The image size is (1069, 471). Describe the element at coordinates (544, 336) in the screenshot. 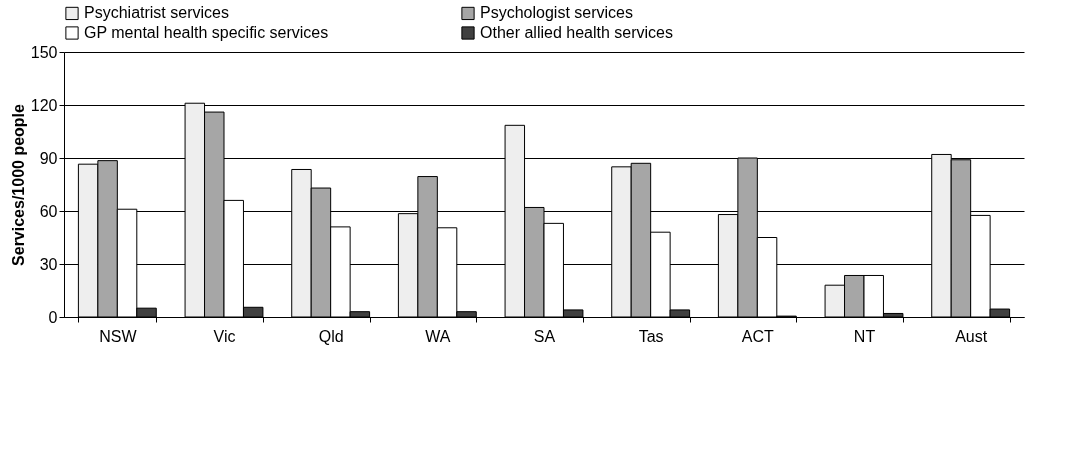

I see `x-tick-label: SA` at that location.